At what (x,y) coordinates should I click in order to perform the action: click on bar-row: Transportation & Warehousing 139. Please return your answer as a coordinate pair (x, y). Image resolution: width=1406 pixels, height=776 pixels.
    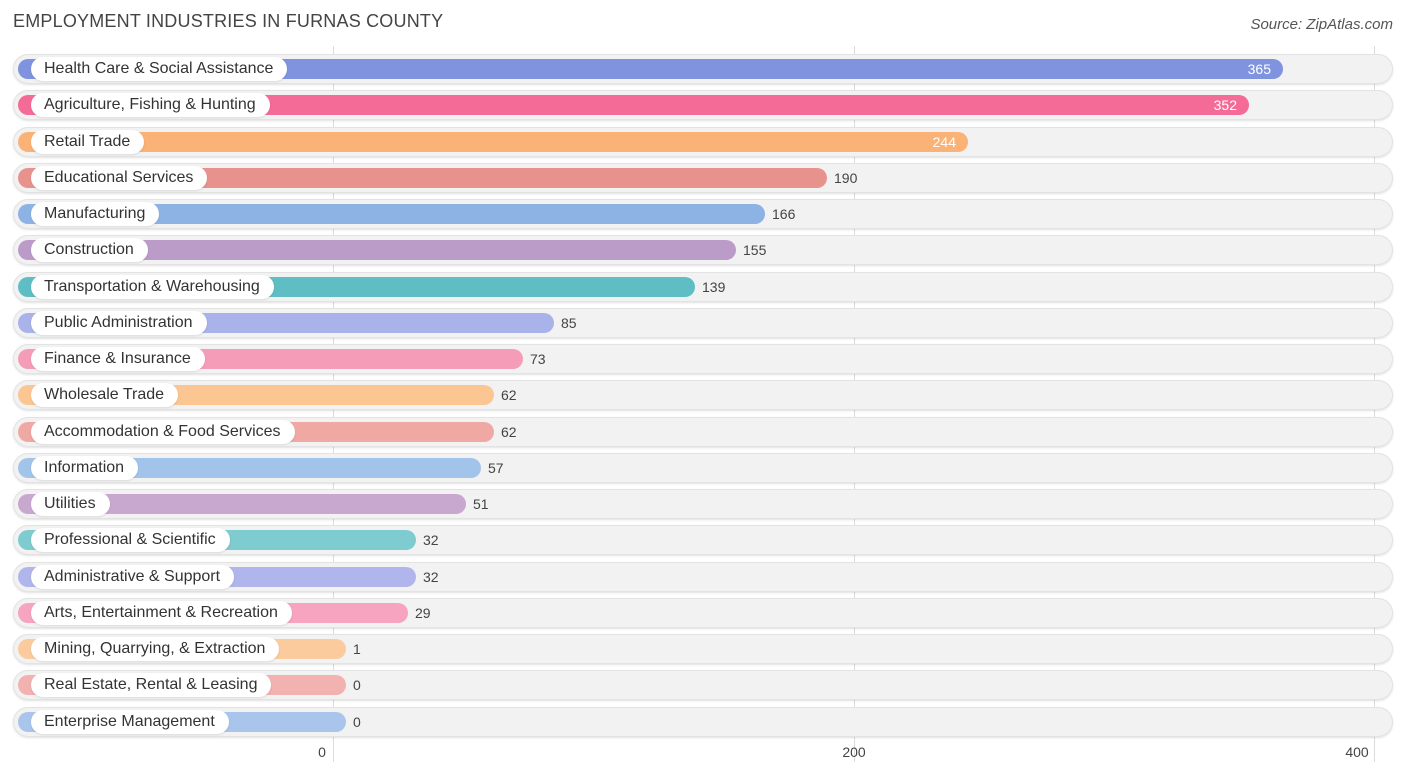
    Looking at the image, I should click on (703, 287).